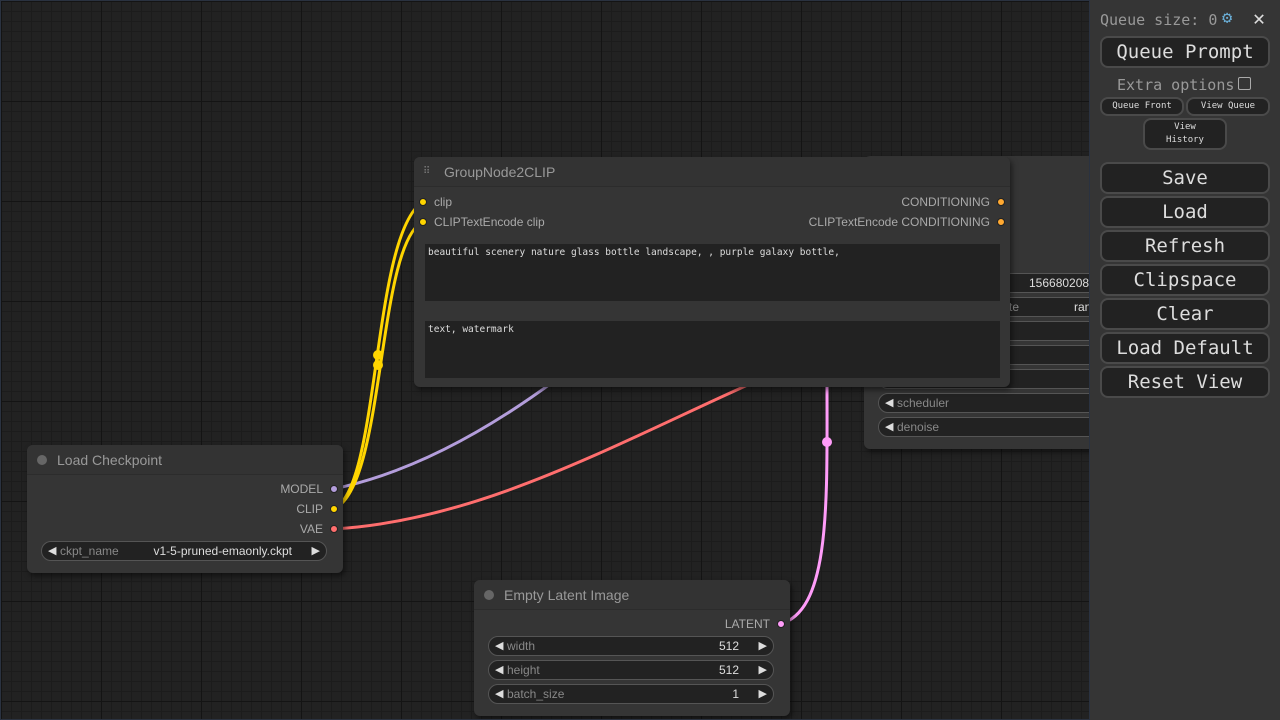 The height and width of the screenshot is (720, 1280). Describe the element at coordinates (1259, 18) in the screenshot. I see `close-icon: ✕` at that location.